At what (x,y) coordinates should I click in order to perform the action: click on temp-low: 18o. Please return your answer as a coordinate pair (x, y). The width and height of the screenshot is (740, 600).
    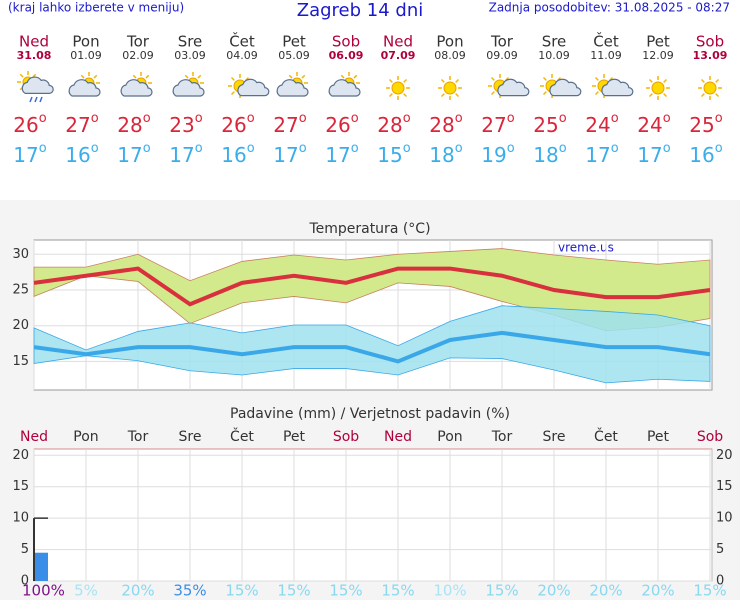
    Looking at the image, I should click on (445, 154).